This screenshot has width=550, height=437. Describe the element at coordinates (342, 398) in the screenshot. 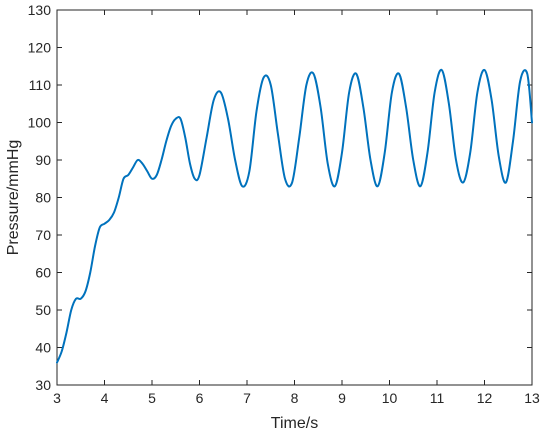

I see `x-tick-label: 9` at that location.